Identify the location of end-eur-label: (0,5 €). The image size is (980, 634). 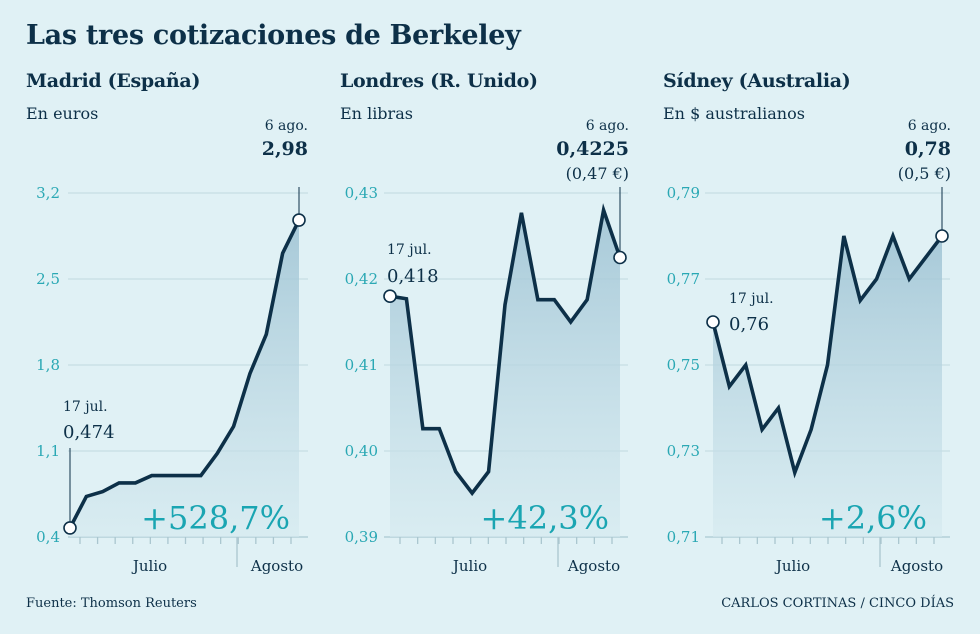
(924, 173).